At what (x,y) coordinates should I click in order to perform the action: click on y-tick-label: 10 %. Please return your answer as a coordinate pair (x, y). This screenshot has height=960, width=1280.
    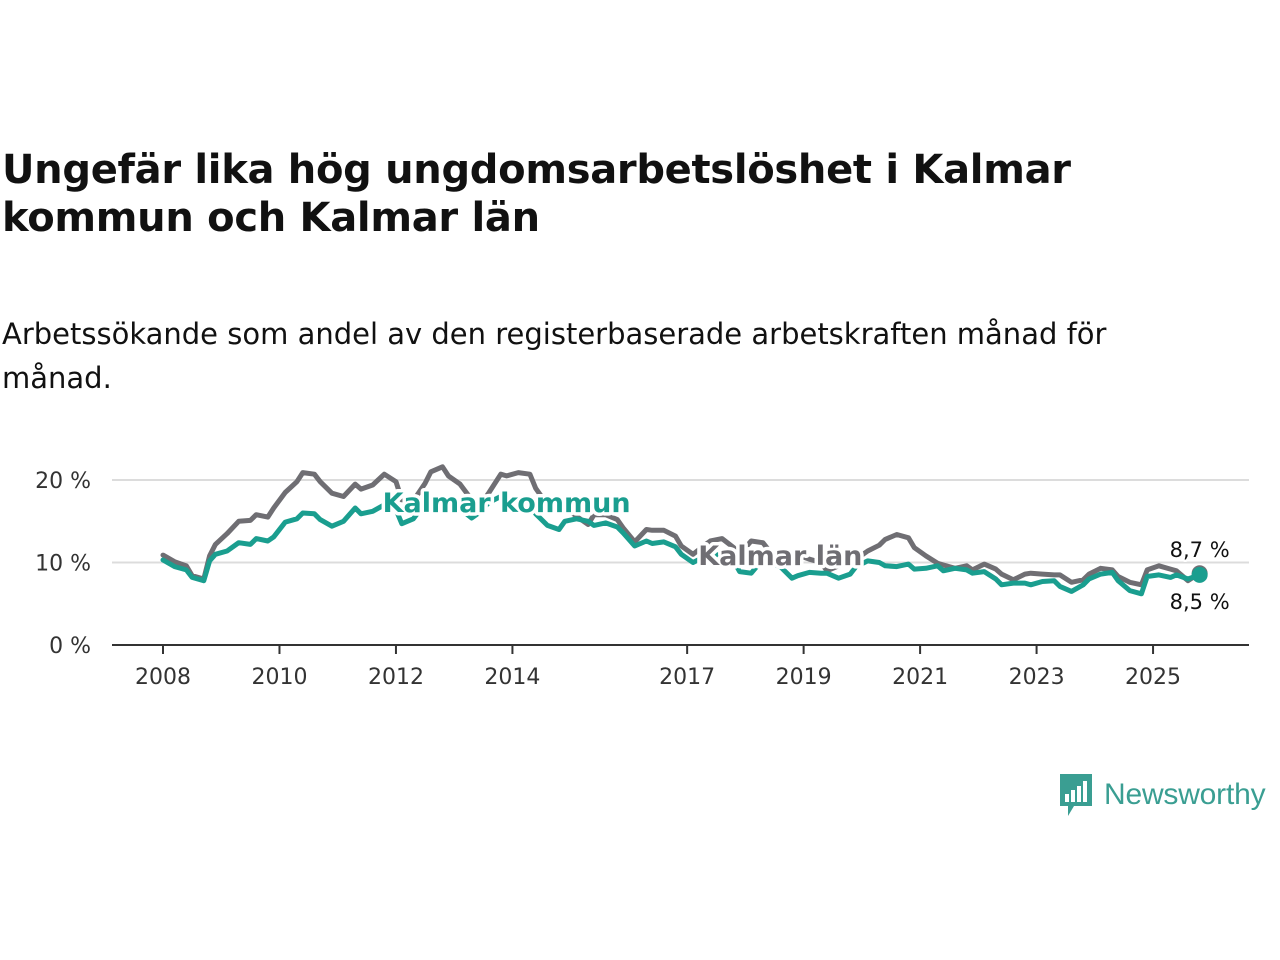
    Looking at the image, I should click on (63, 564).